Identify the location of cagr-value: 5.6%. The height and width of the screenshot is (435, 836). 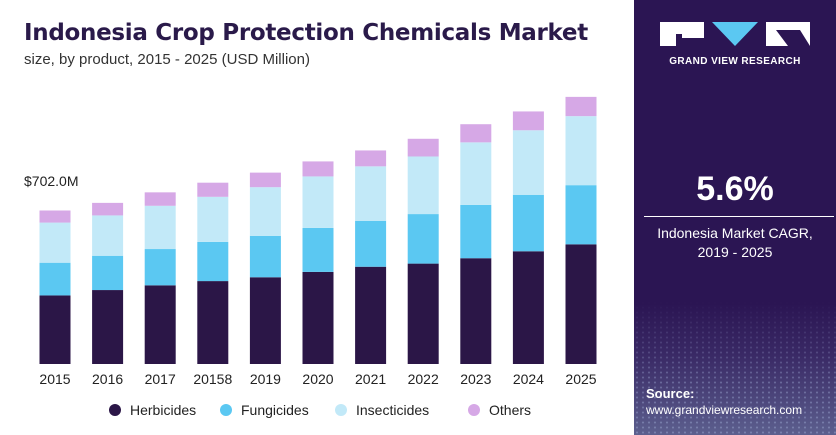
(735, 189).